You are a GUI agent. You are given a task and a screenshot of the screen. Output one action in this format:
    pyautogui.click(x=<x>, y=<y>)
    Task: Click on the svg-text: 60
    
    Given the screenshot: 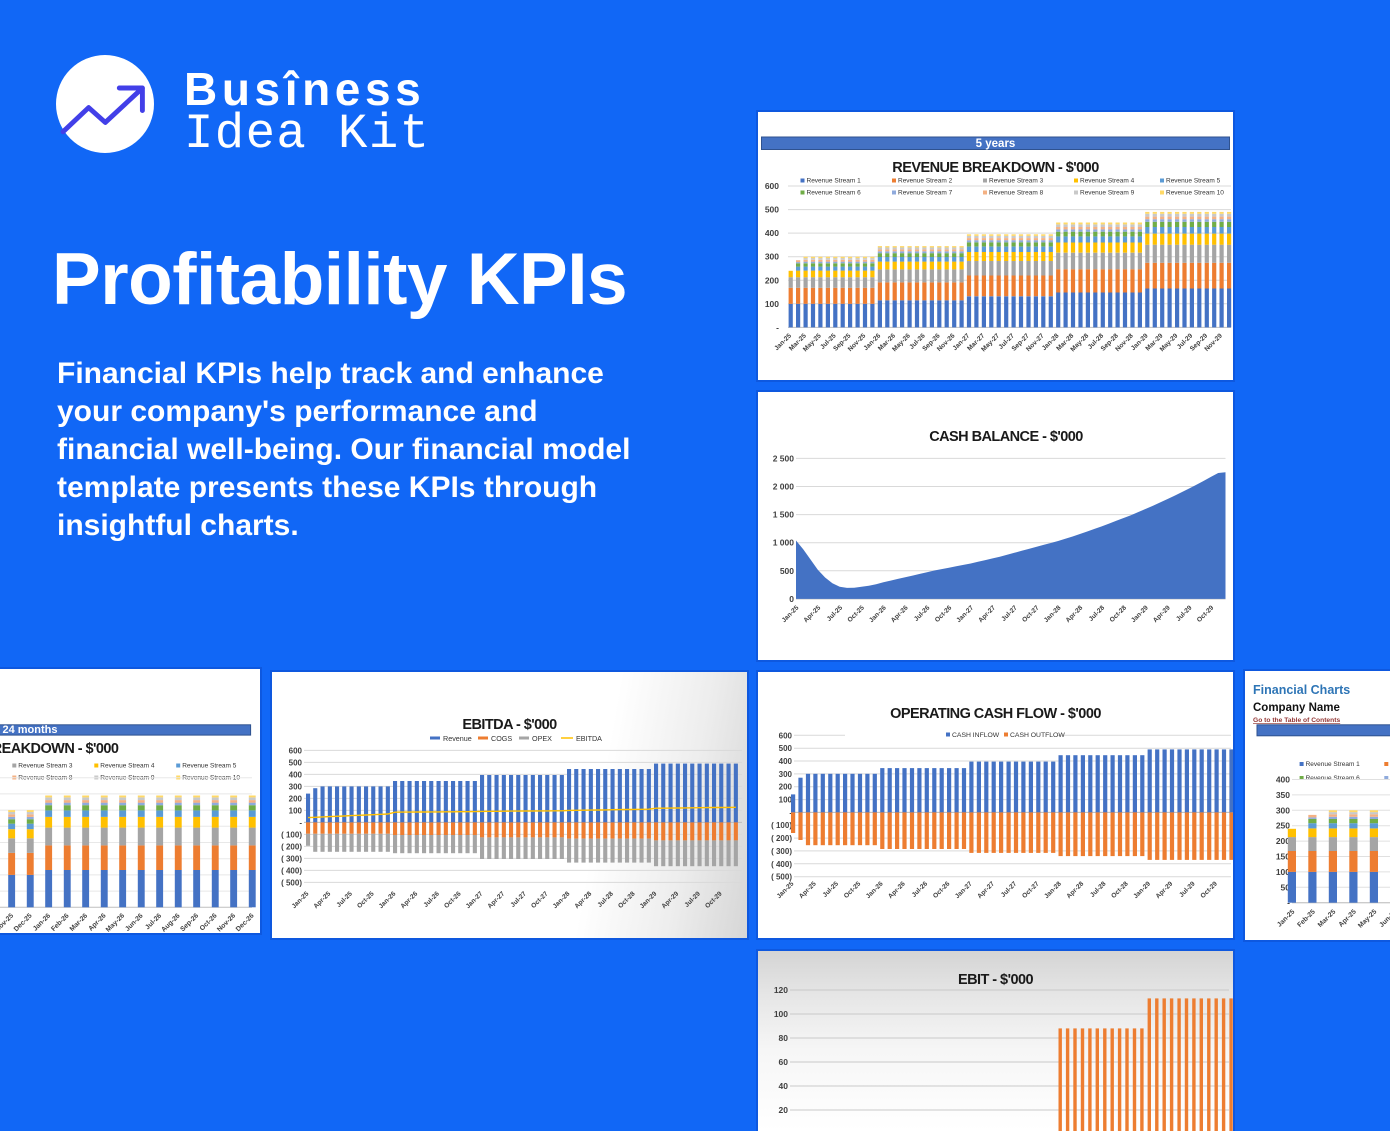 What is the action you would take?
    pyautogui.click(x=784, y=1062)
    